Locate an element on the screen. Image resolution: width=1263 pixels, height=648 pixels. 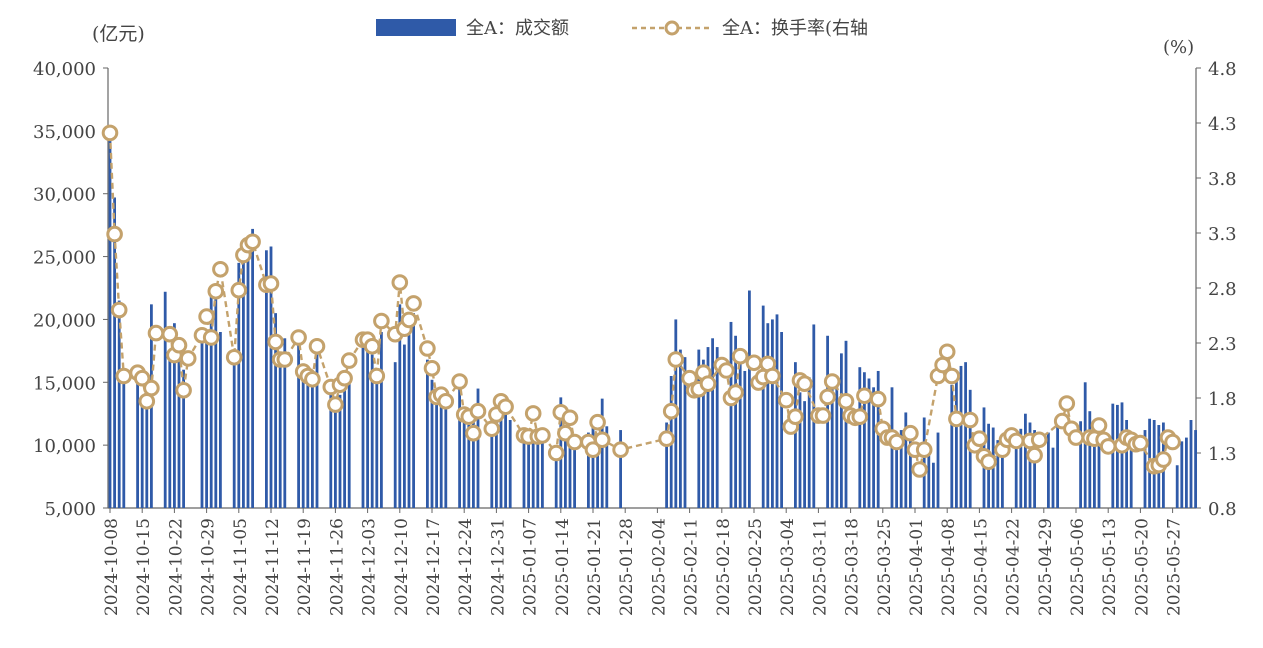
x-tick-label: 2025-04-01 is located at coordinates (917, 567).